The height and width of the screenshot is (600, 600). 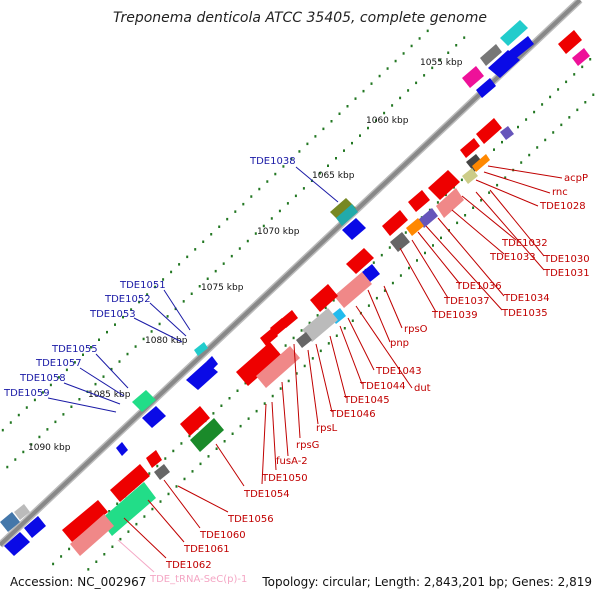 What do you see at coordinates (250, 519) in the screenshot?
I see `gene-label: TDE1056` at bounding box center [250, 519].